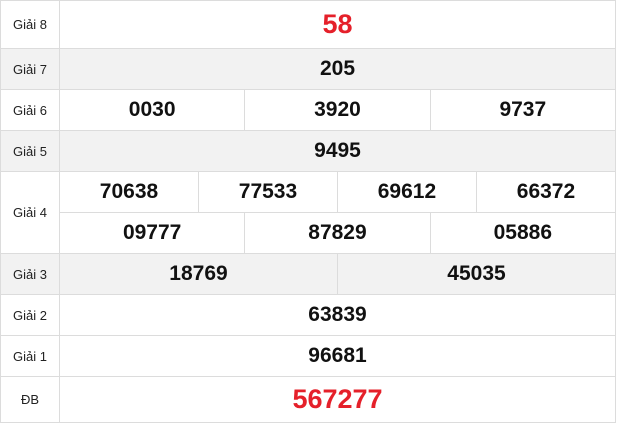 Image resolution: width=618 pixels, height=433 pixels. Describe the element at coordinates (30, 315) in the screenshot. I see `prize-label: Giải 2` at that location.